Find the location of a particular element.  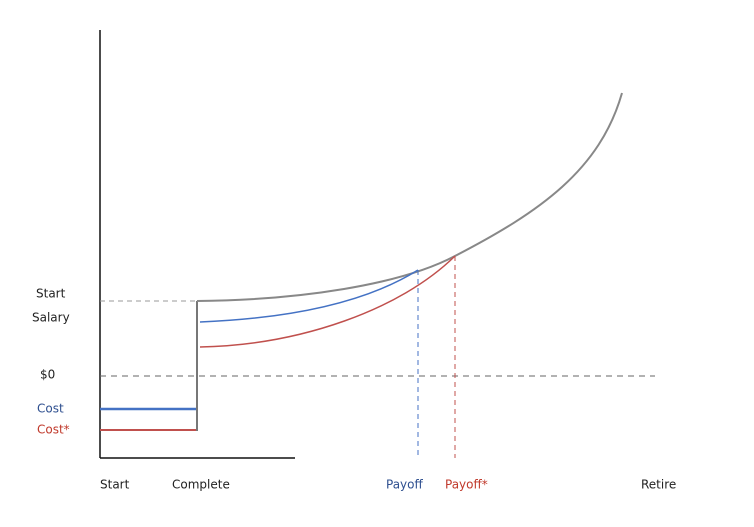

y-label: $0 is located at coordinates (47, 375).